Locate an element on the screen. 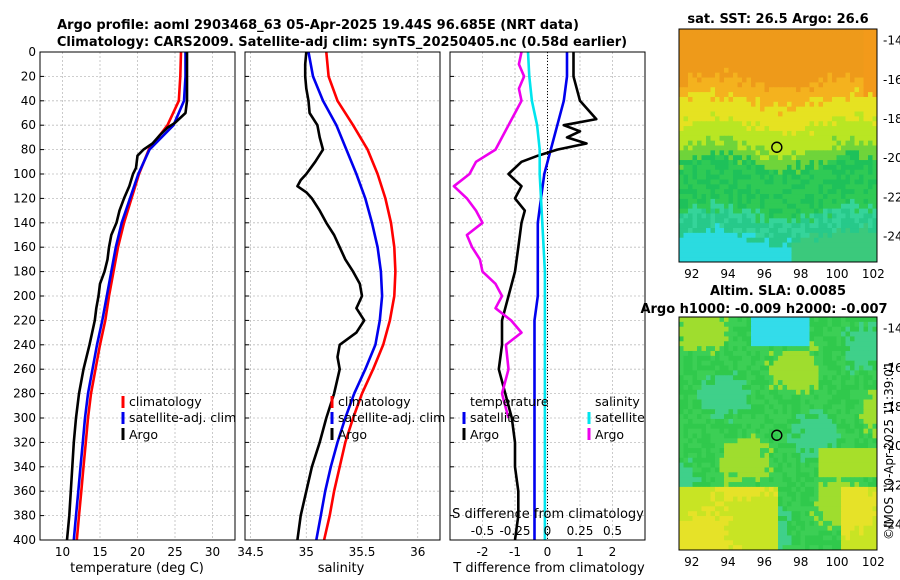  lat-tick-label: -22 is located at coordinates (891, 485).